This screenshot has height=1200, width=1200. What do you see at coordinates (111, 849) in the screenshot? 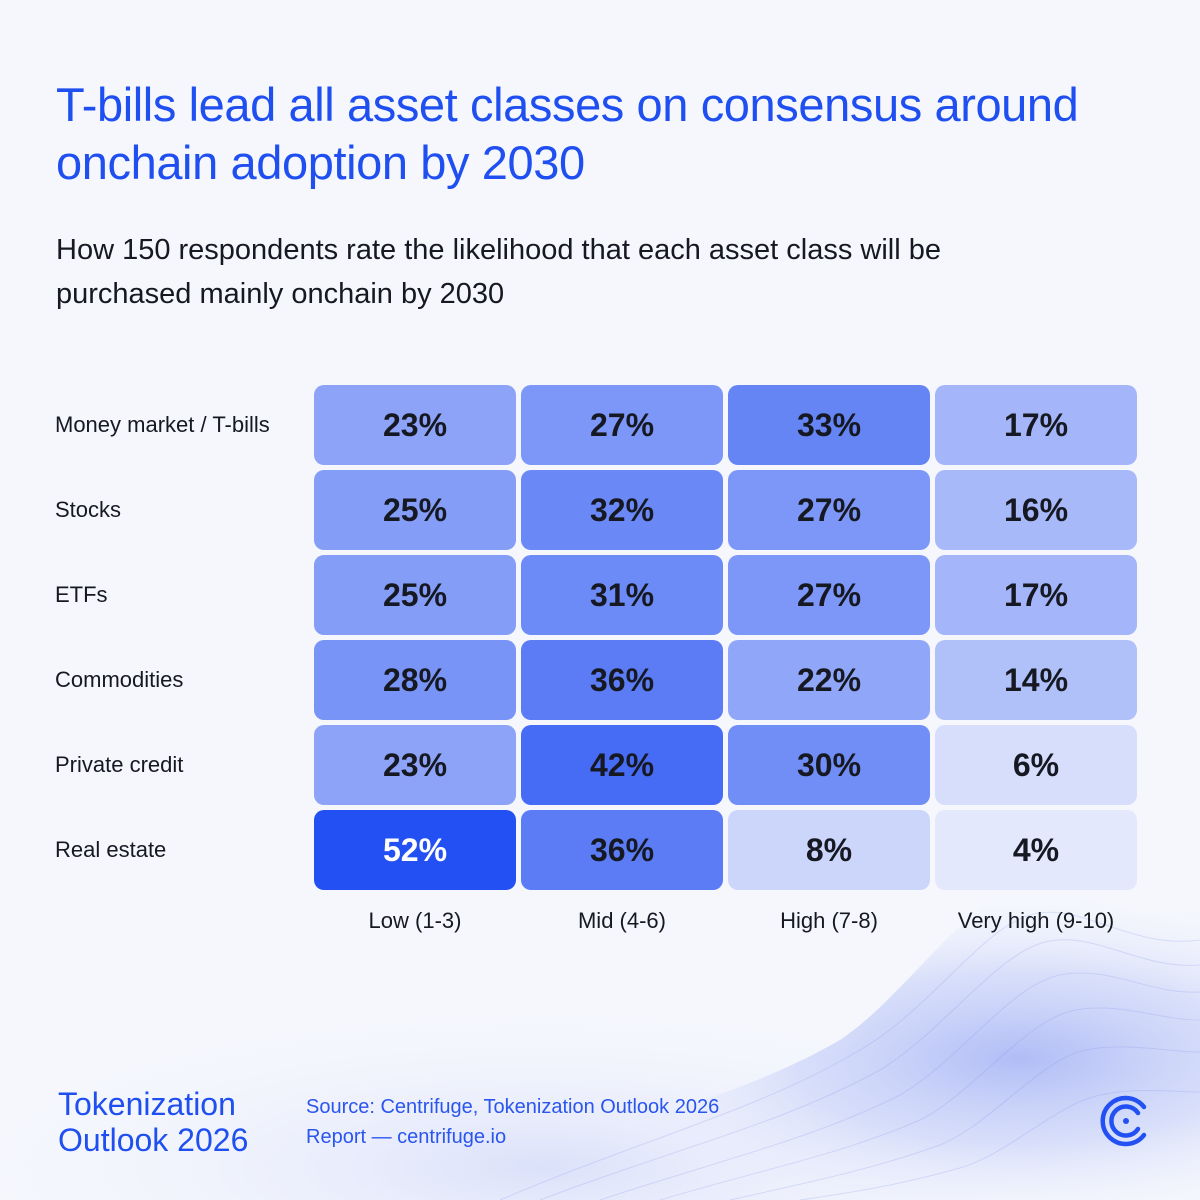
I see `row-label: Real estate` at bounding box center [111, 849].